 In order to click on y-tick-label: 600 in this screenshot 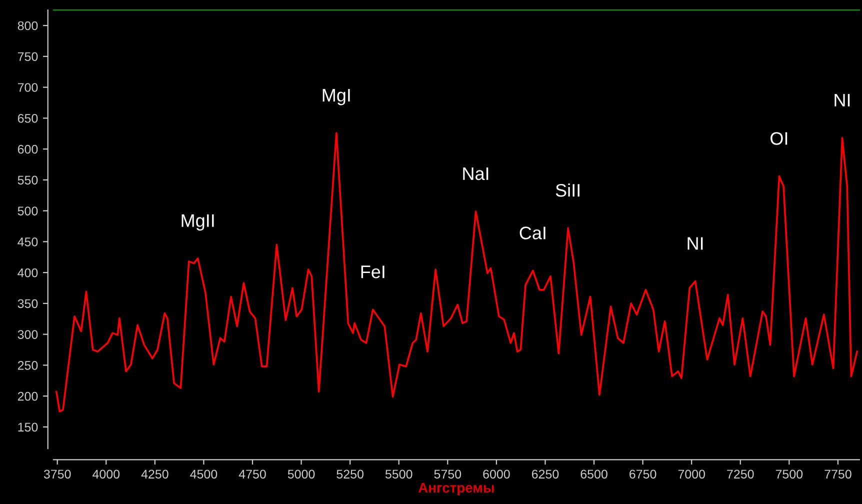, I will do `click(28, 149)`.